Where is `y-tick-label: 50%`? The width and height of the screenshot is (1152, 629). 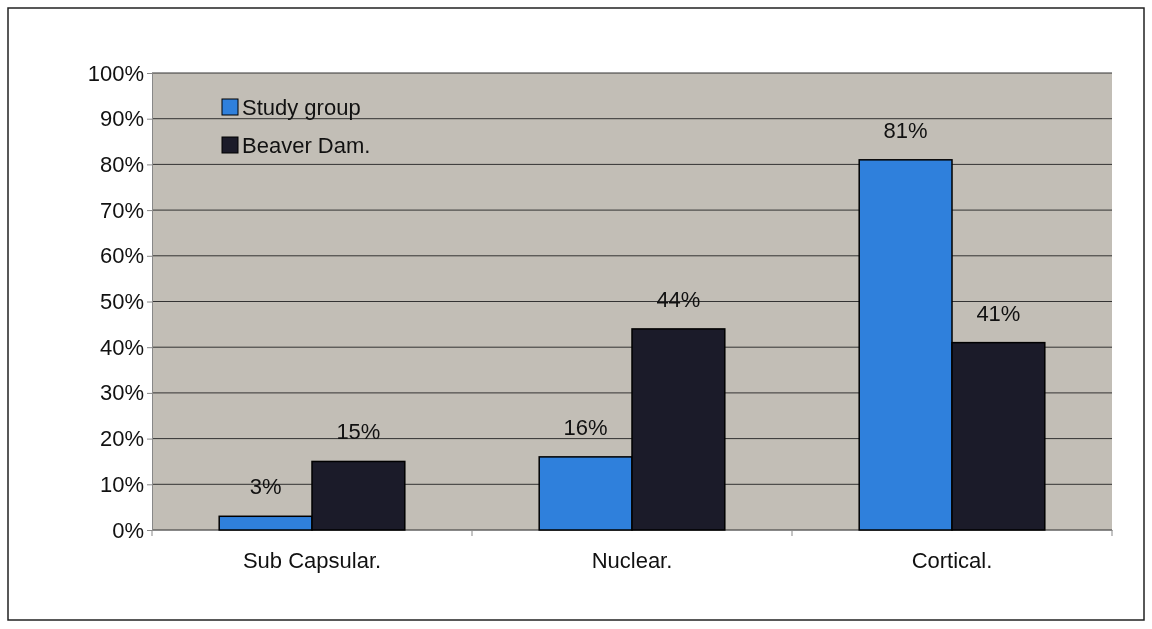 y-tick-label: 50% is located at coordinates (121, 302).